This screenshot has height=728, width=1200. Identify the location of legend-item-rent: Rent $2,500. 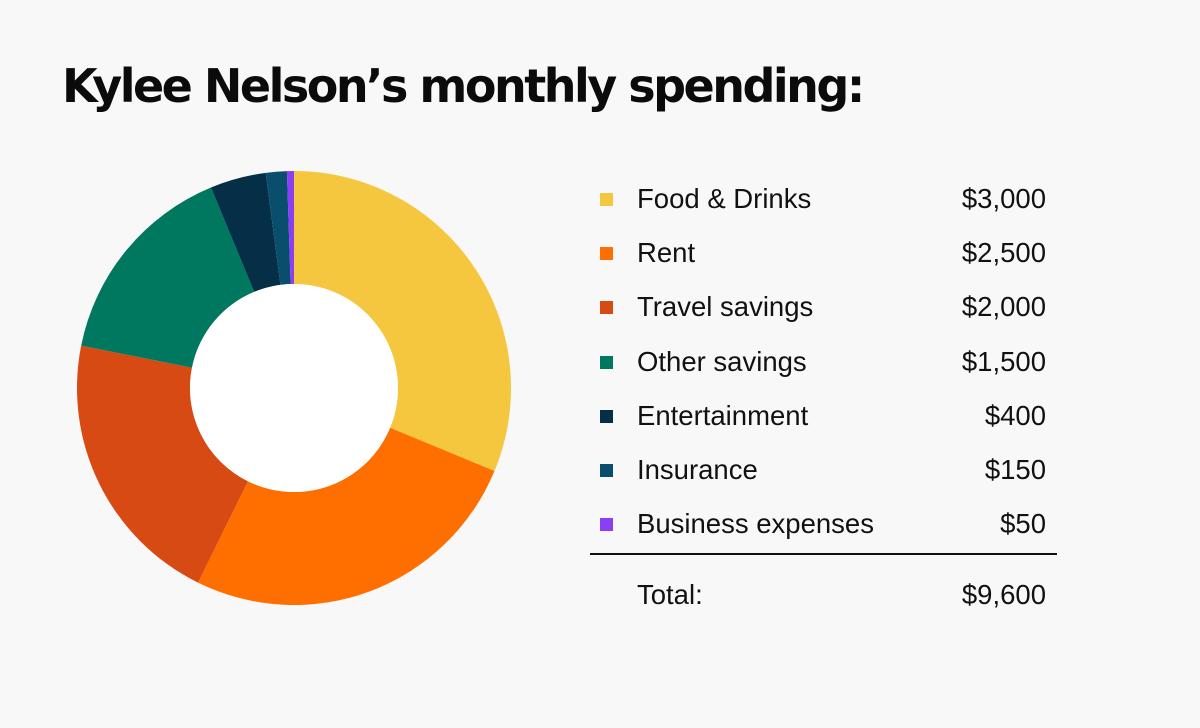
(823, 253).